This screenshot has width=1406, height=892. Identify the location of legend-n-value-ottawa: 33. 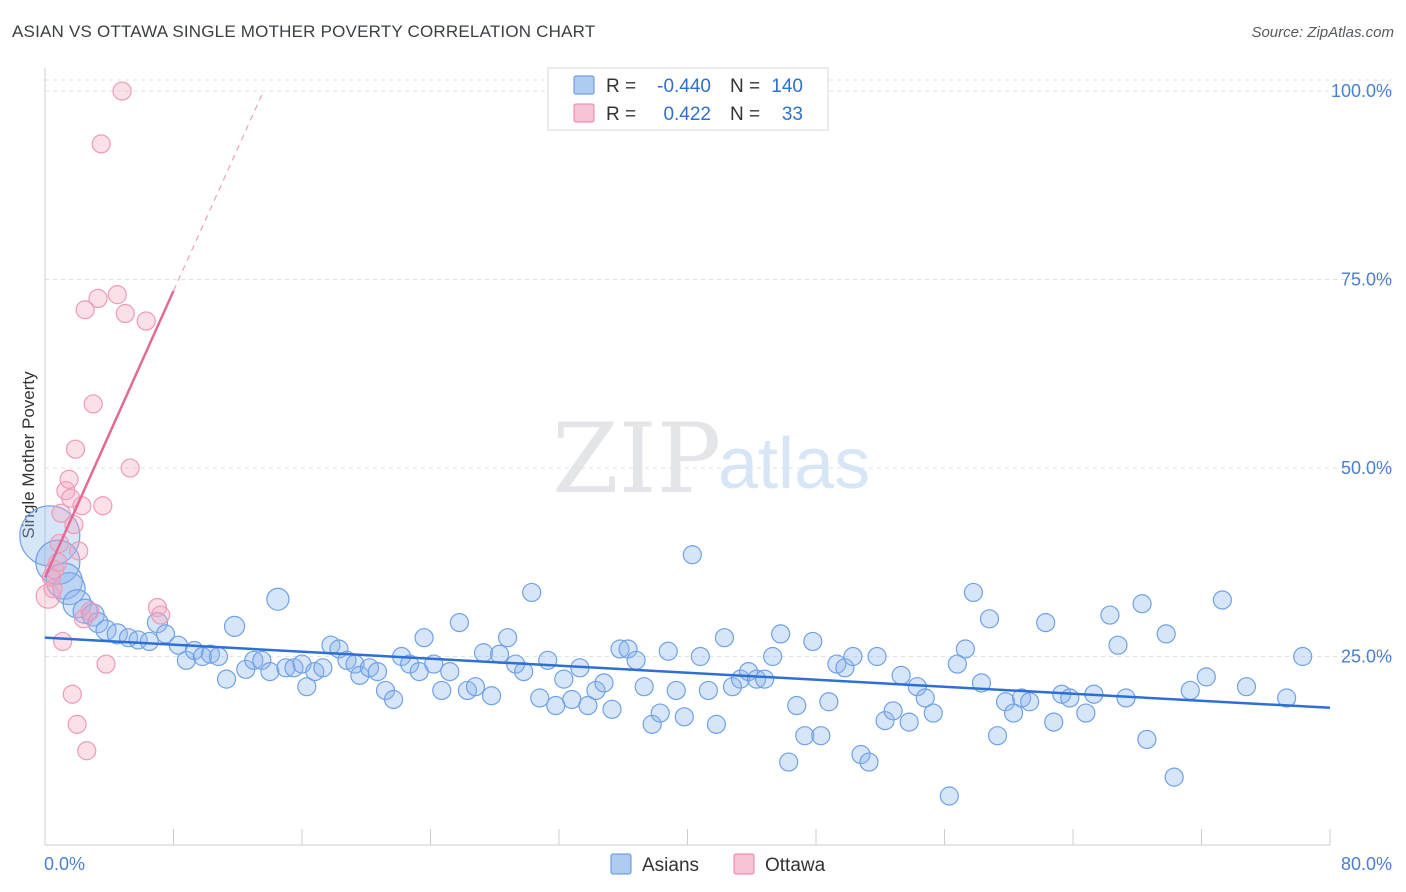
(792, 114).